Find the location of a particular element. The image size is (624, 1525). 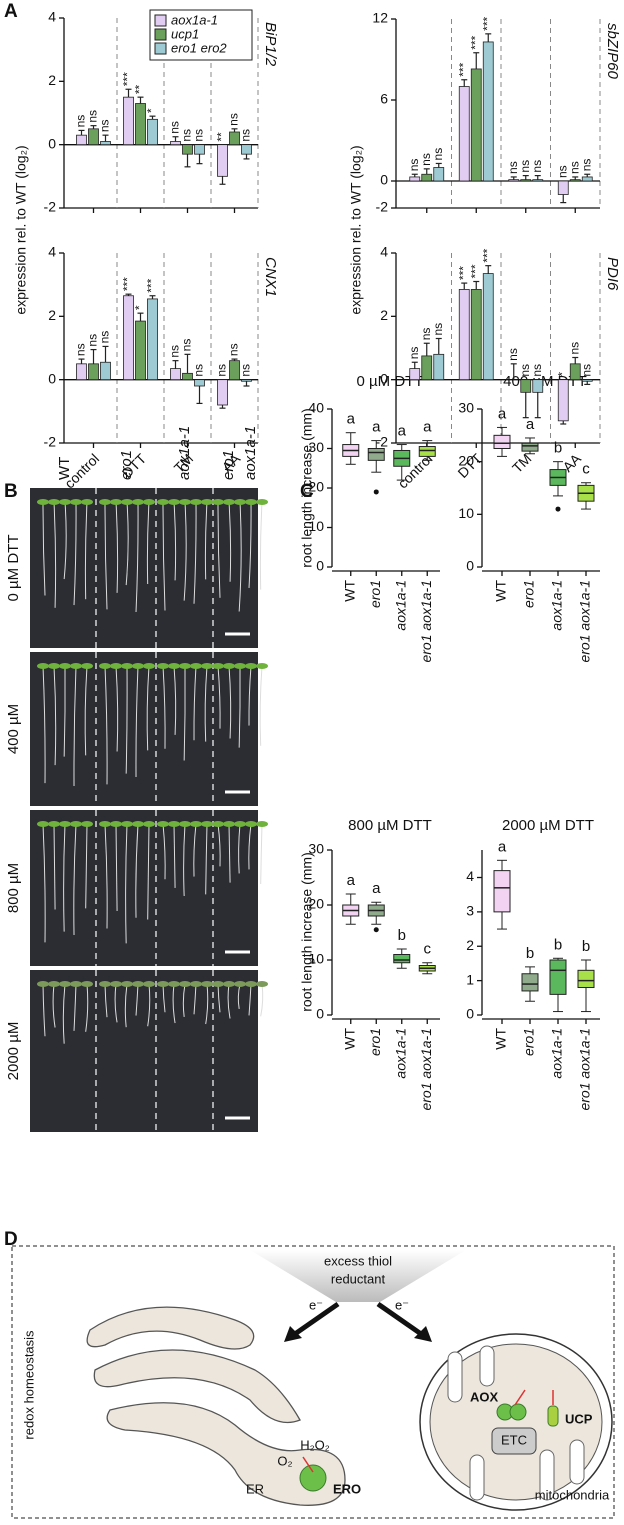

y-tick-label: 20 is located at coordinates (316, 487).